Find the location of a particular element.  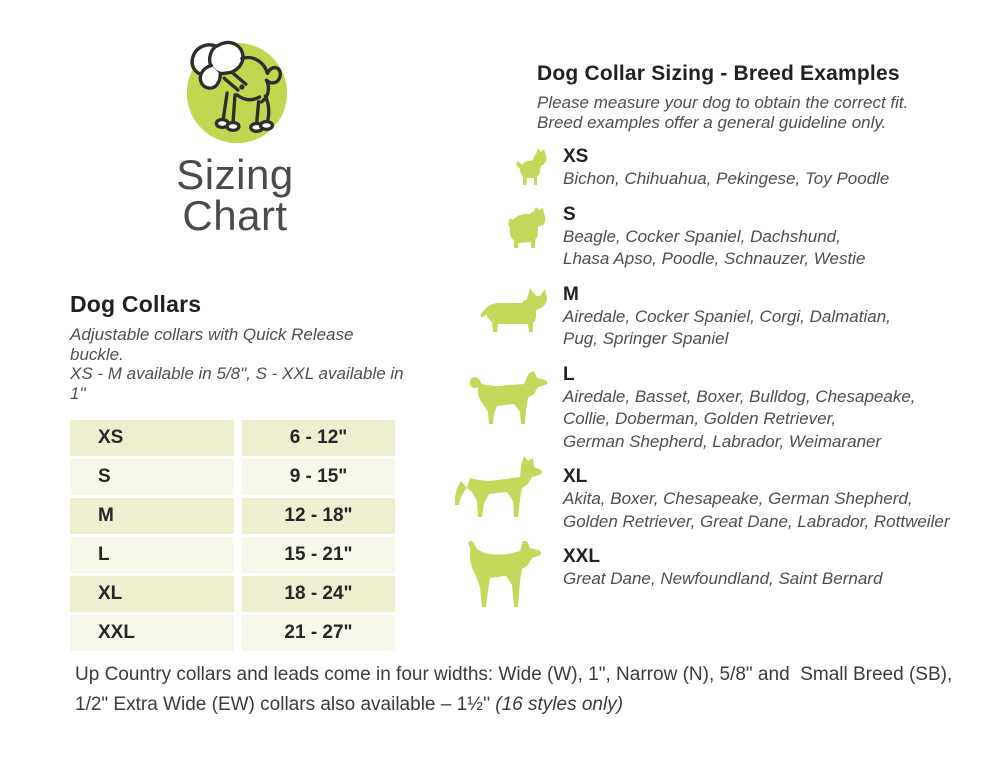

table-row: M 12 - 18" is located at coordinates (232, 516).